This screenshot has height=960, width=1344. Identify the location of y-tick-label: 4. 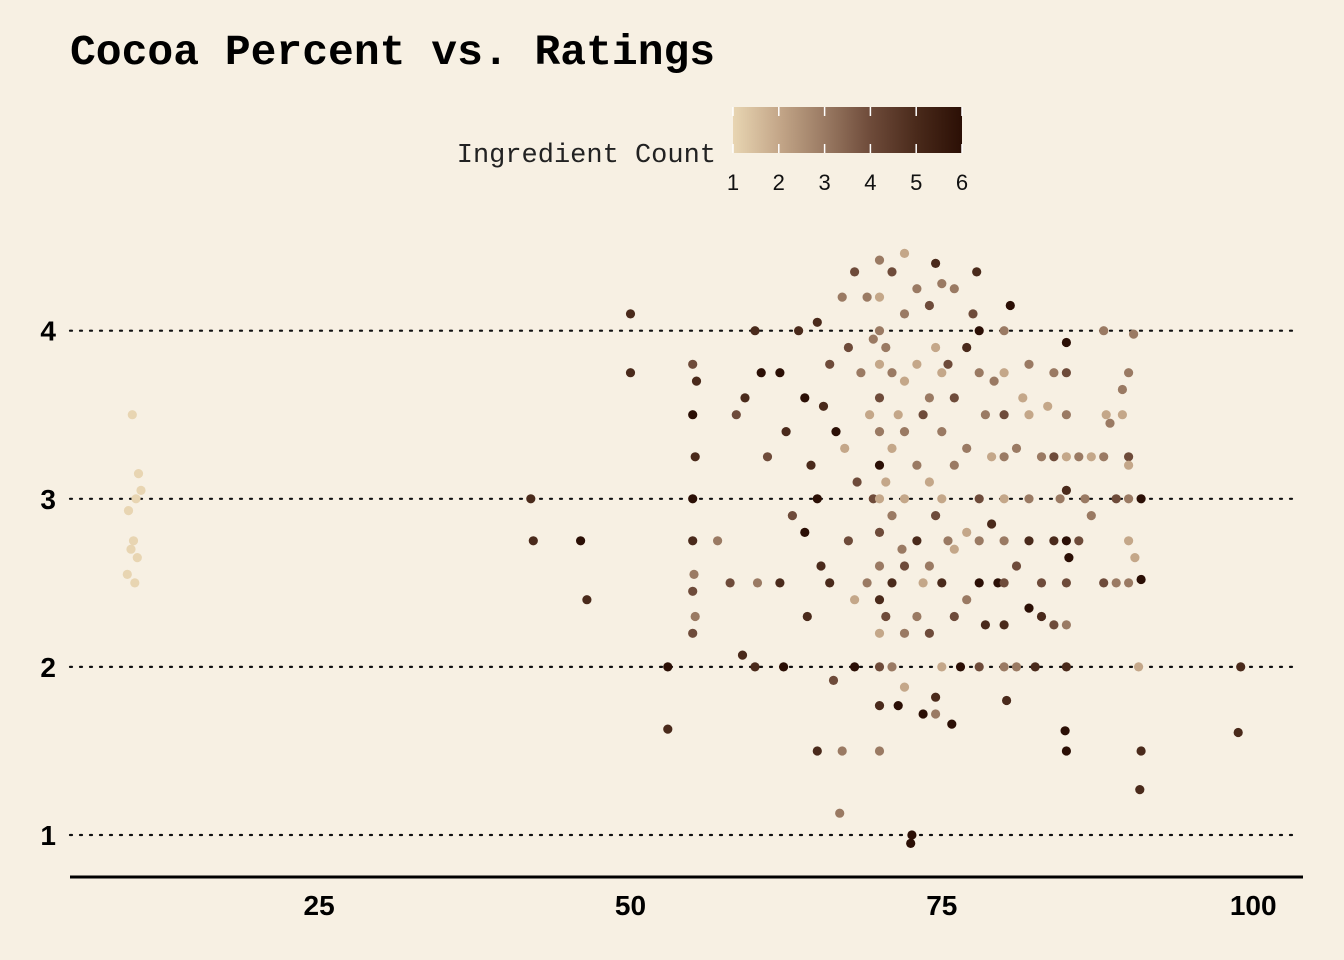
(48, 331).